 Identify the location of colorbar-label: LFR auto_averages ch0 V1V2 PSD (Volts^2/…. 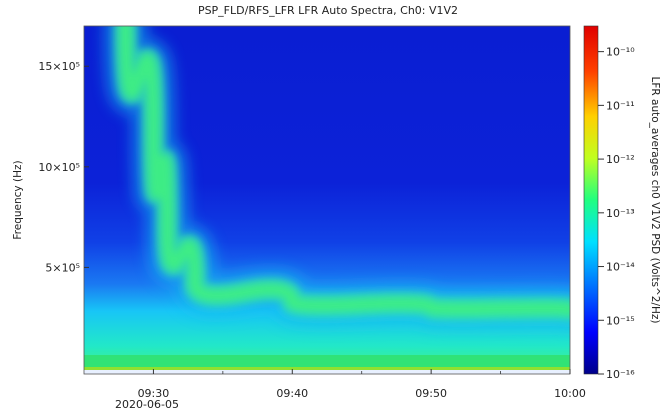
(655, 199).